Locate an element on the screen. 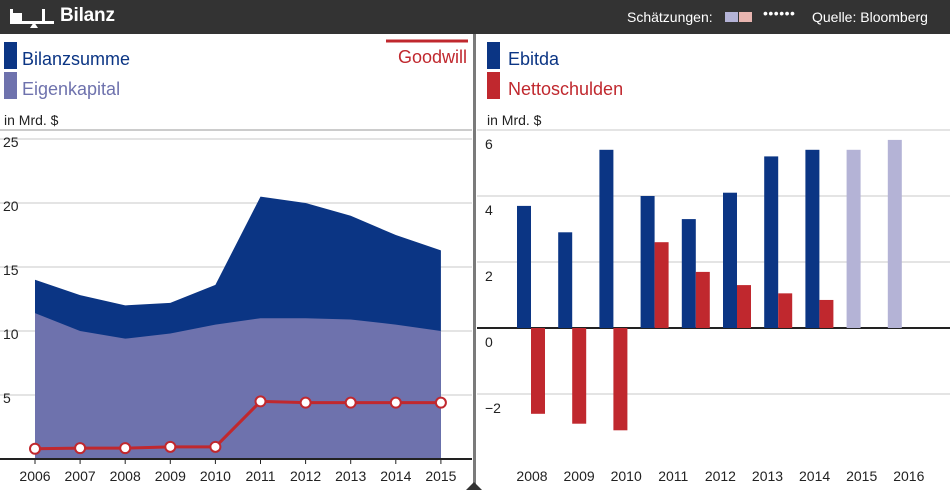  goodwill-point-2007 is located at coordinates (80, 448).